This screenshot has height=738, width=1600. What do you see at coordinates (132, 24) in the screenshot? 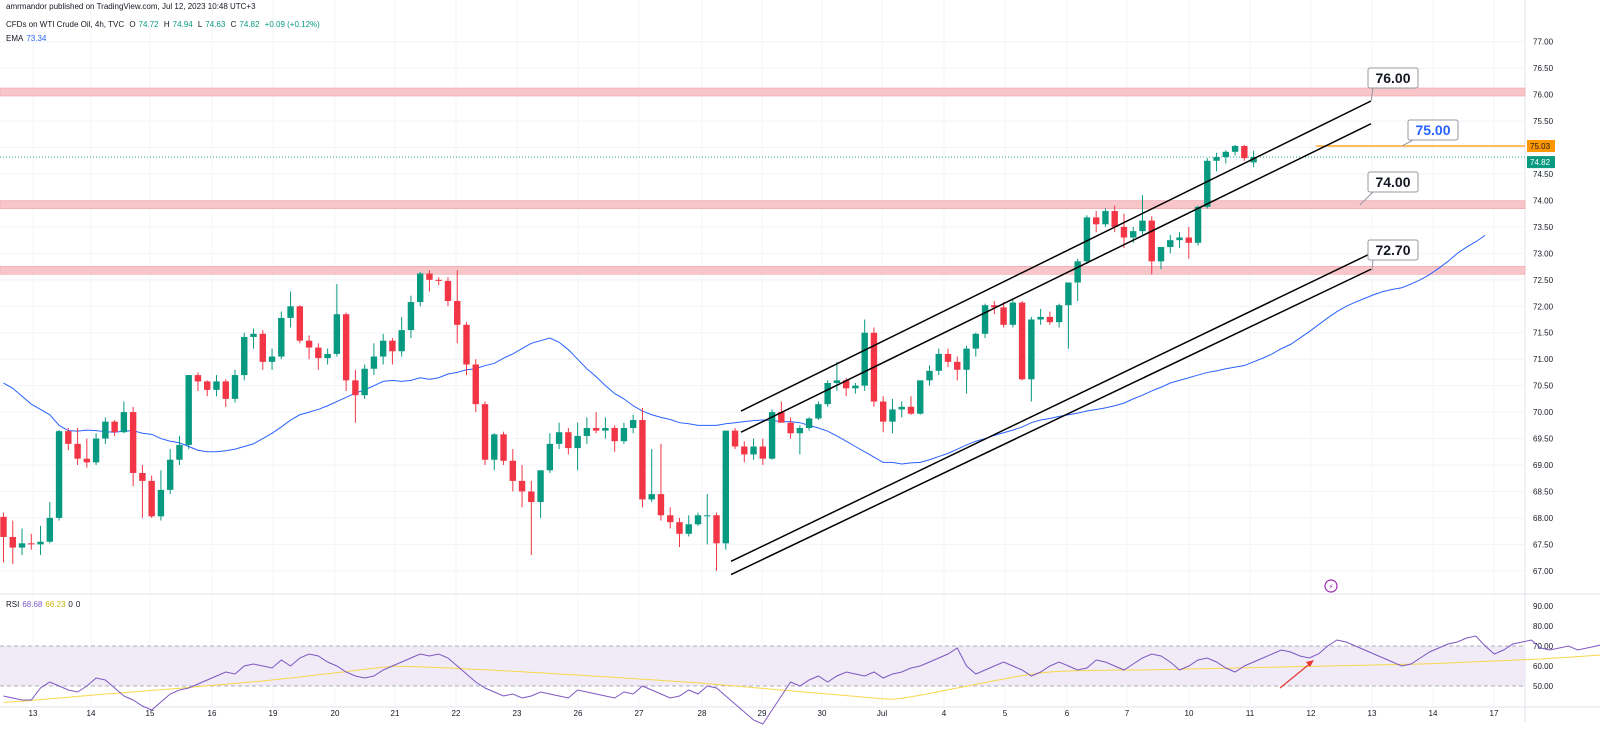
I see `open-label: O` at bounding box center [132, 24].